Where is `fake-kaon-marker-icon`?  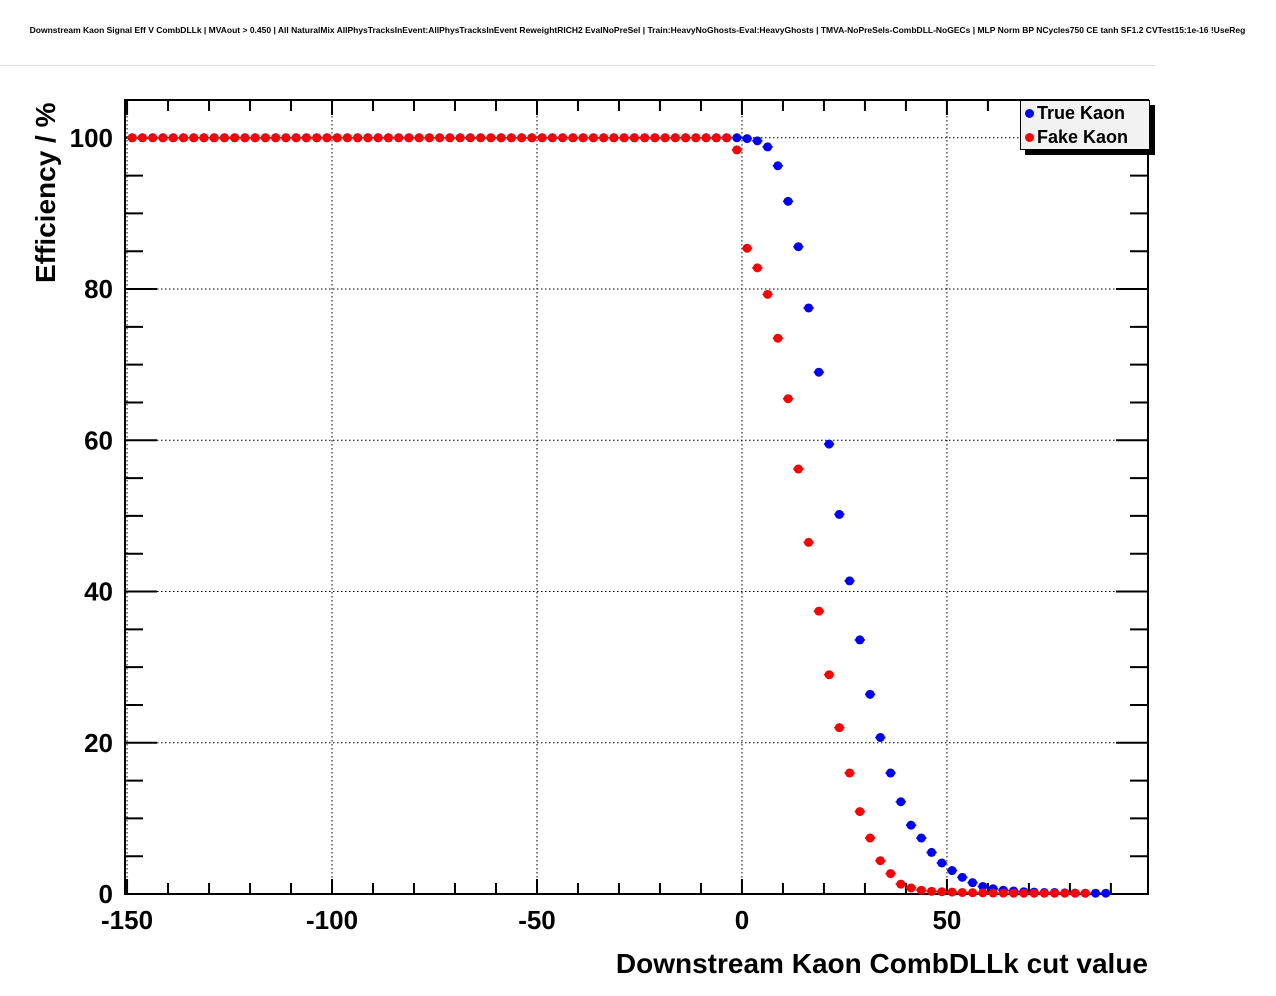
fake-kaon-marker-icon is located at coordinates (1029, 137).